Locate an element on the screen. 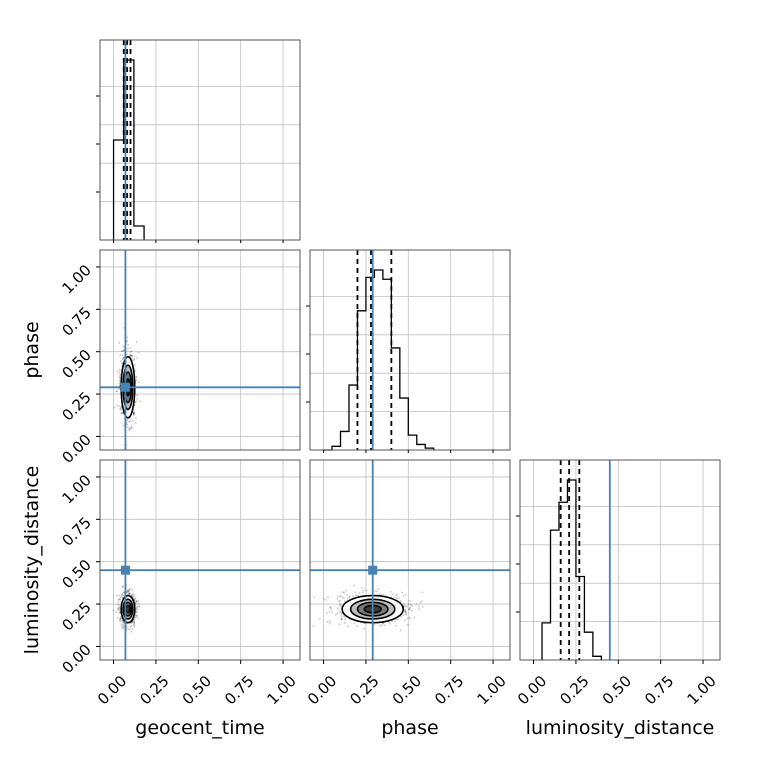  y-ticks-luminosity_distance: 0.00 0.25 0.50 0.75 1.00 is located at coordinates (79, 574).